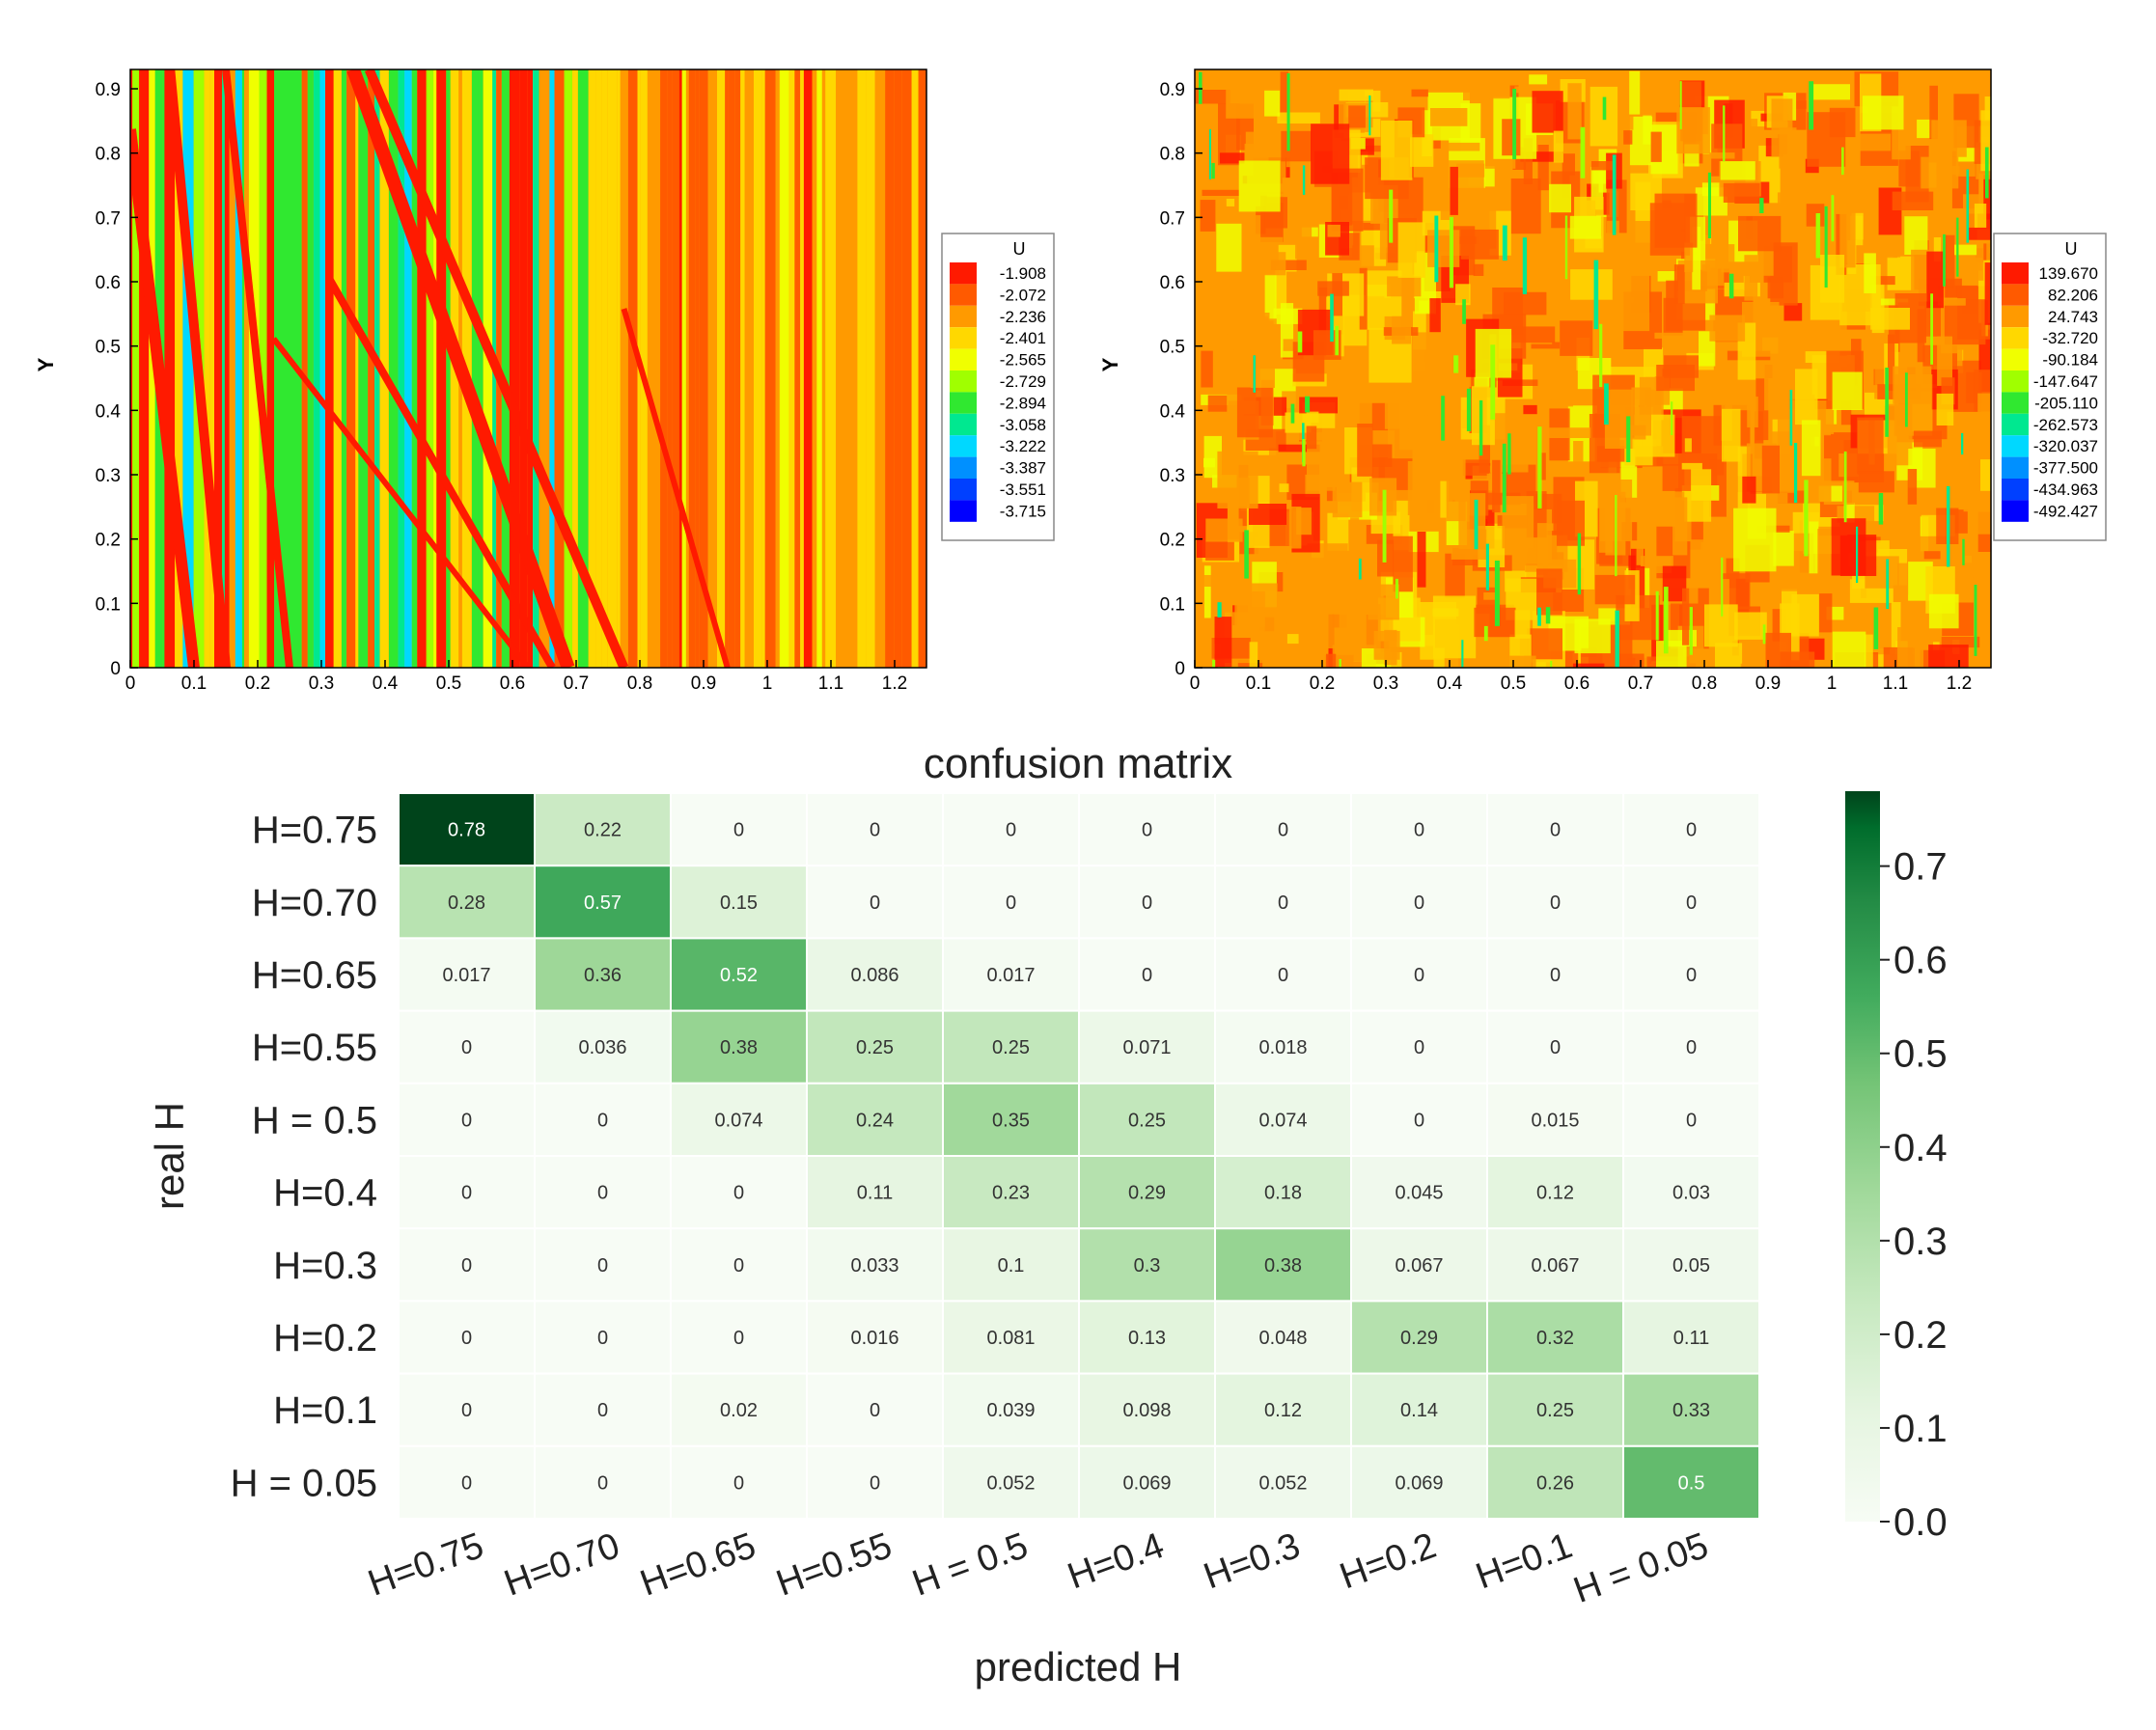  Describe the element at coordinates (1920, 1335) in the screenshot. I see `colorbar-tick-label: 0.2` at that location.